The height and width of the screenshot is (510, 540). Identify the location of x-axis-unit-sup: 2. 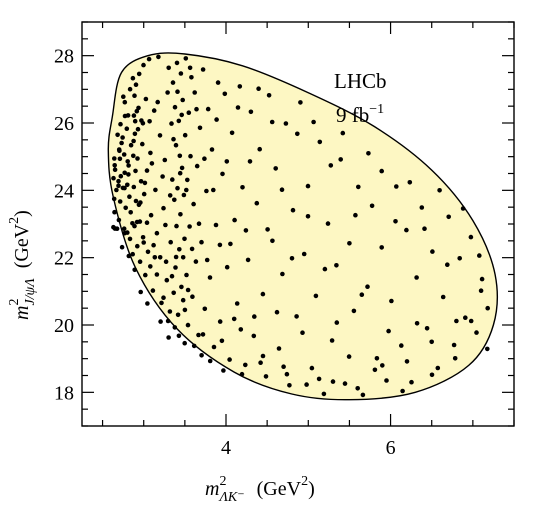
(304, 481).